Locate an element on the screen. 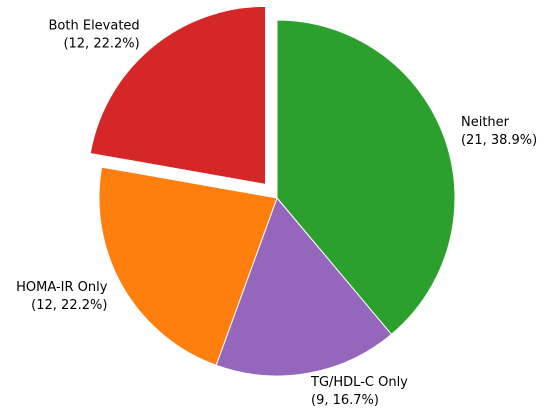 The image size is (550, 414). slice-name: TG/HDL-C Only is located at coordinates (359, 381).